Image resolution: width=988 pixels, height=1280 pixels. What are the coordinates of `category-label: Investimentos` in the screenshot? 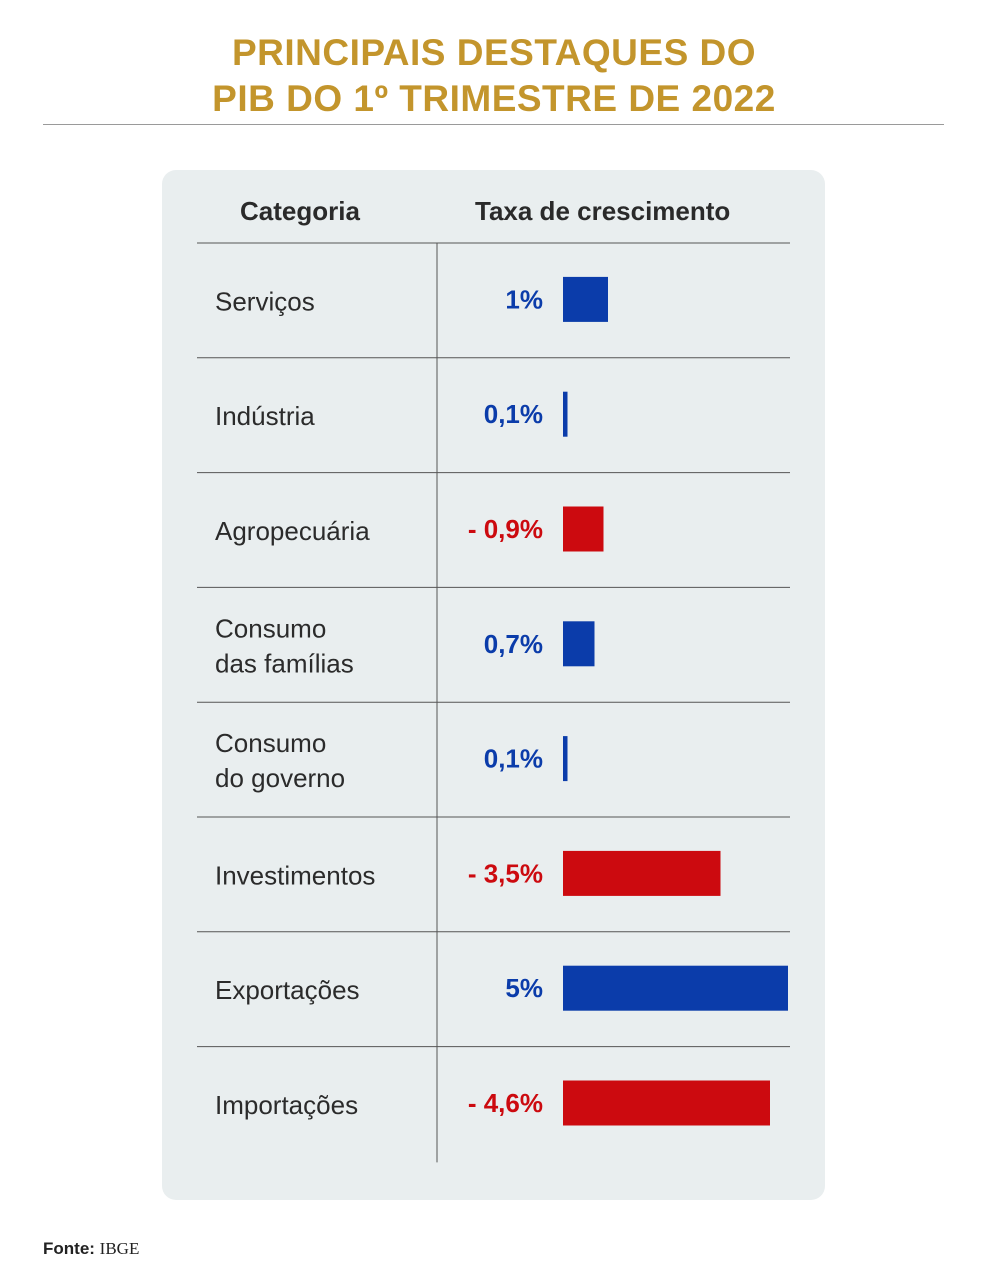 It's located at (295, 875).